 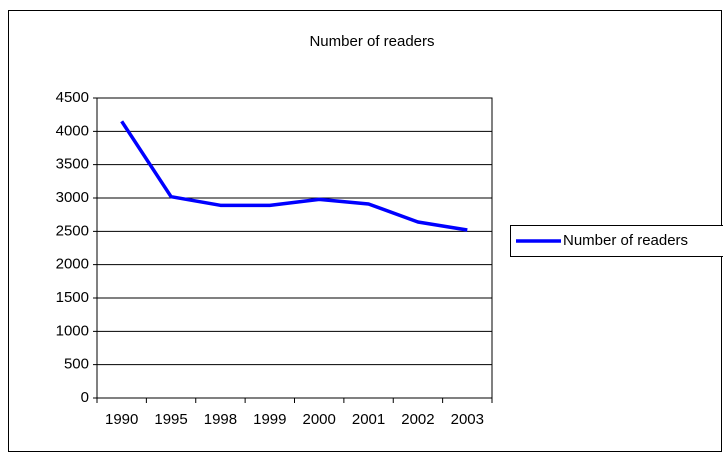 I want to click on y-tick-label: 2000, so click(x=72, y=264).